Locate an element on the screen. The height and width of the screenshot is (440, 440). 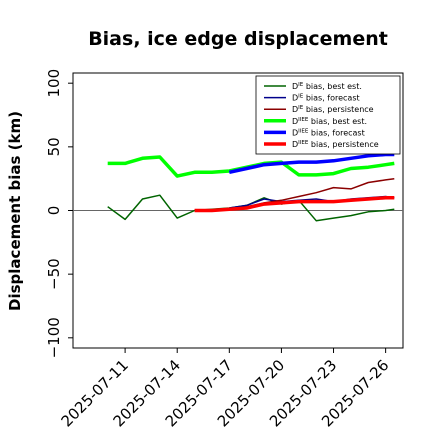
legend-label: DIIEE bias, persistence is located at coordinates (335, 144).